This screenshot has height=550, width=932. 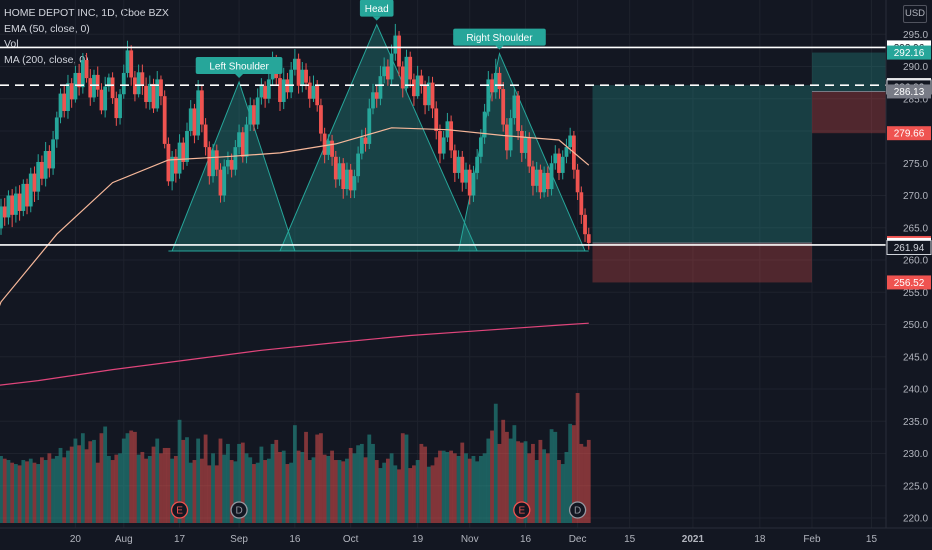 I want to click on event-circle, so click(x=577, y=510).